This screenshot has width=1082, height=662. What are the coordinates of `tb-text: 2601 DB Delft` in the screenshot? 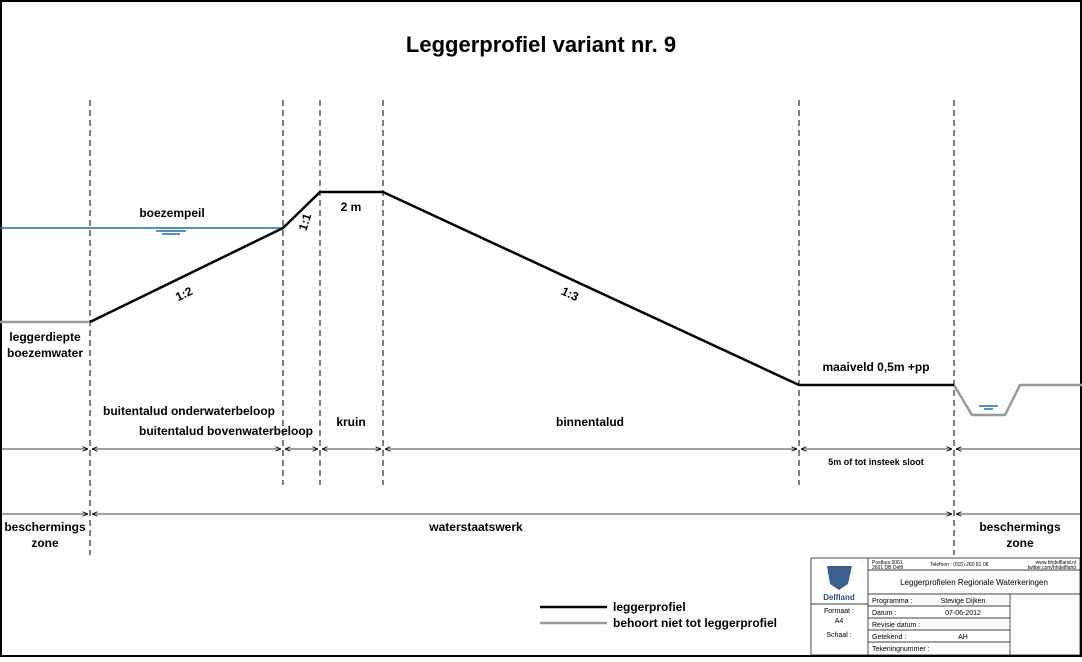 It's located at (888, 568).